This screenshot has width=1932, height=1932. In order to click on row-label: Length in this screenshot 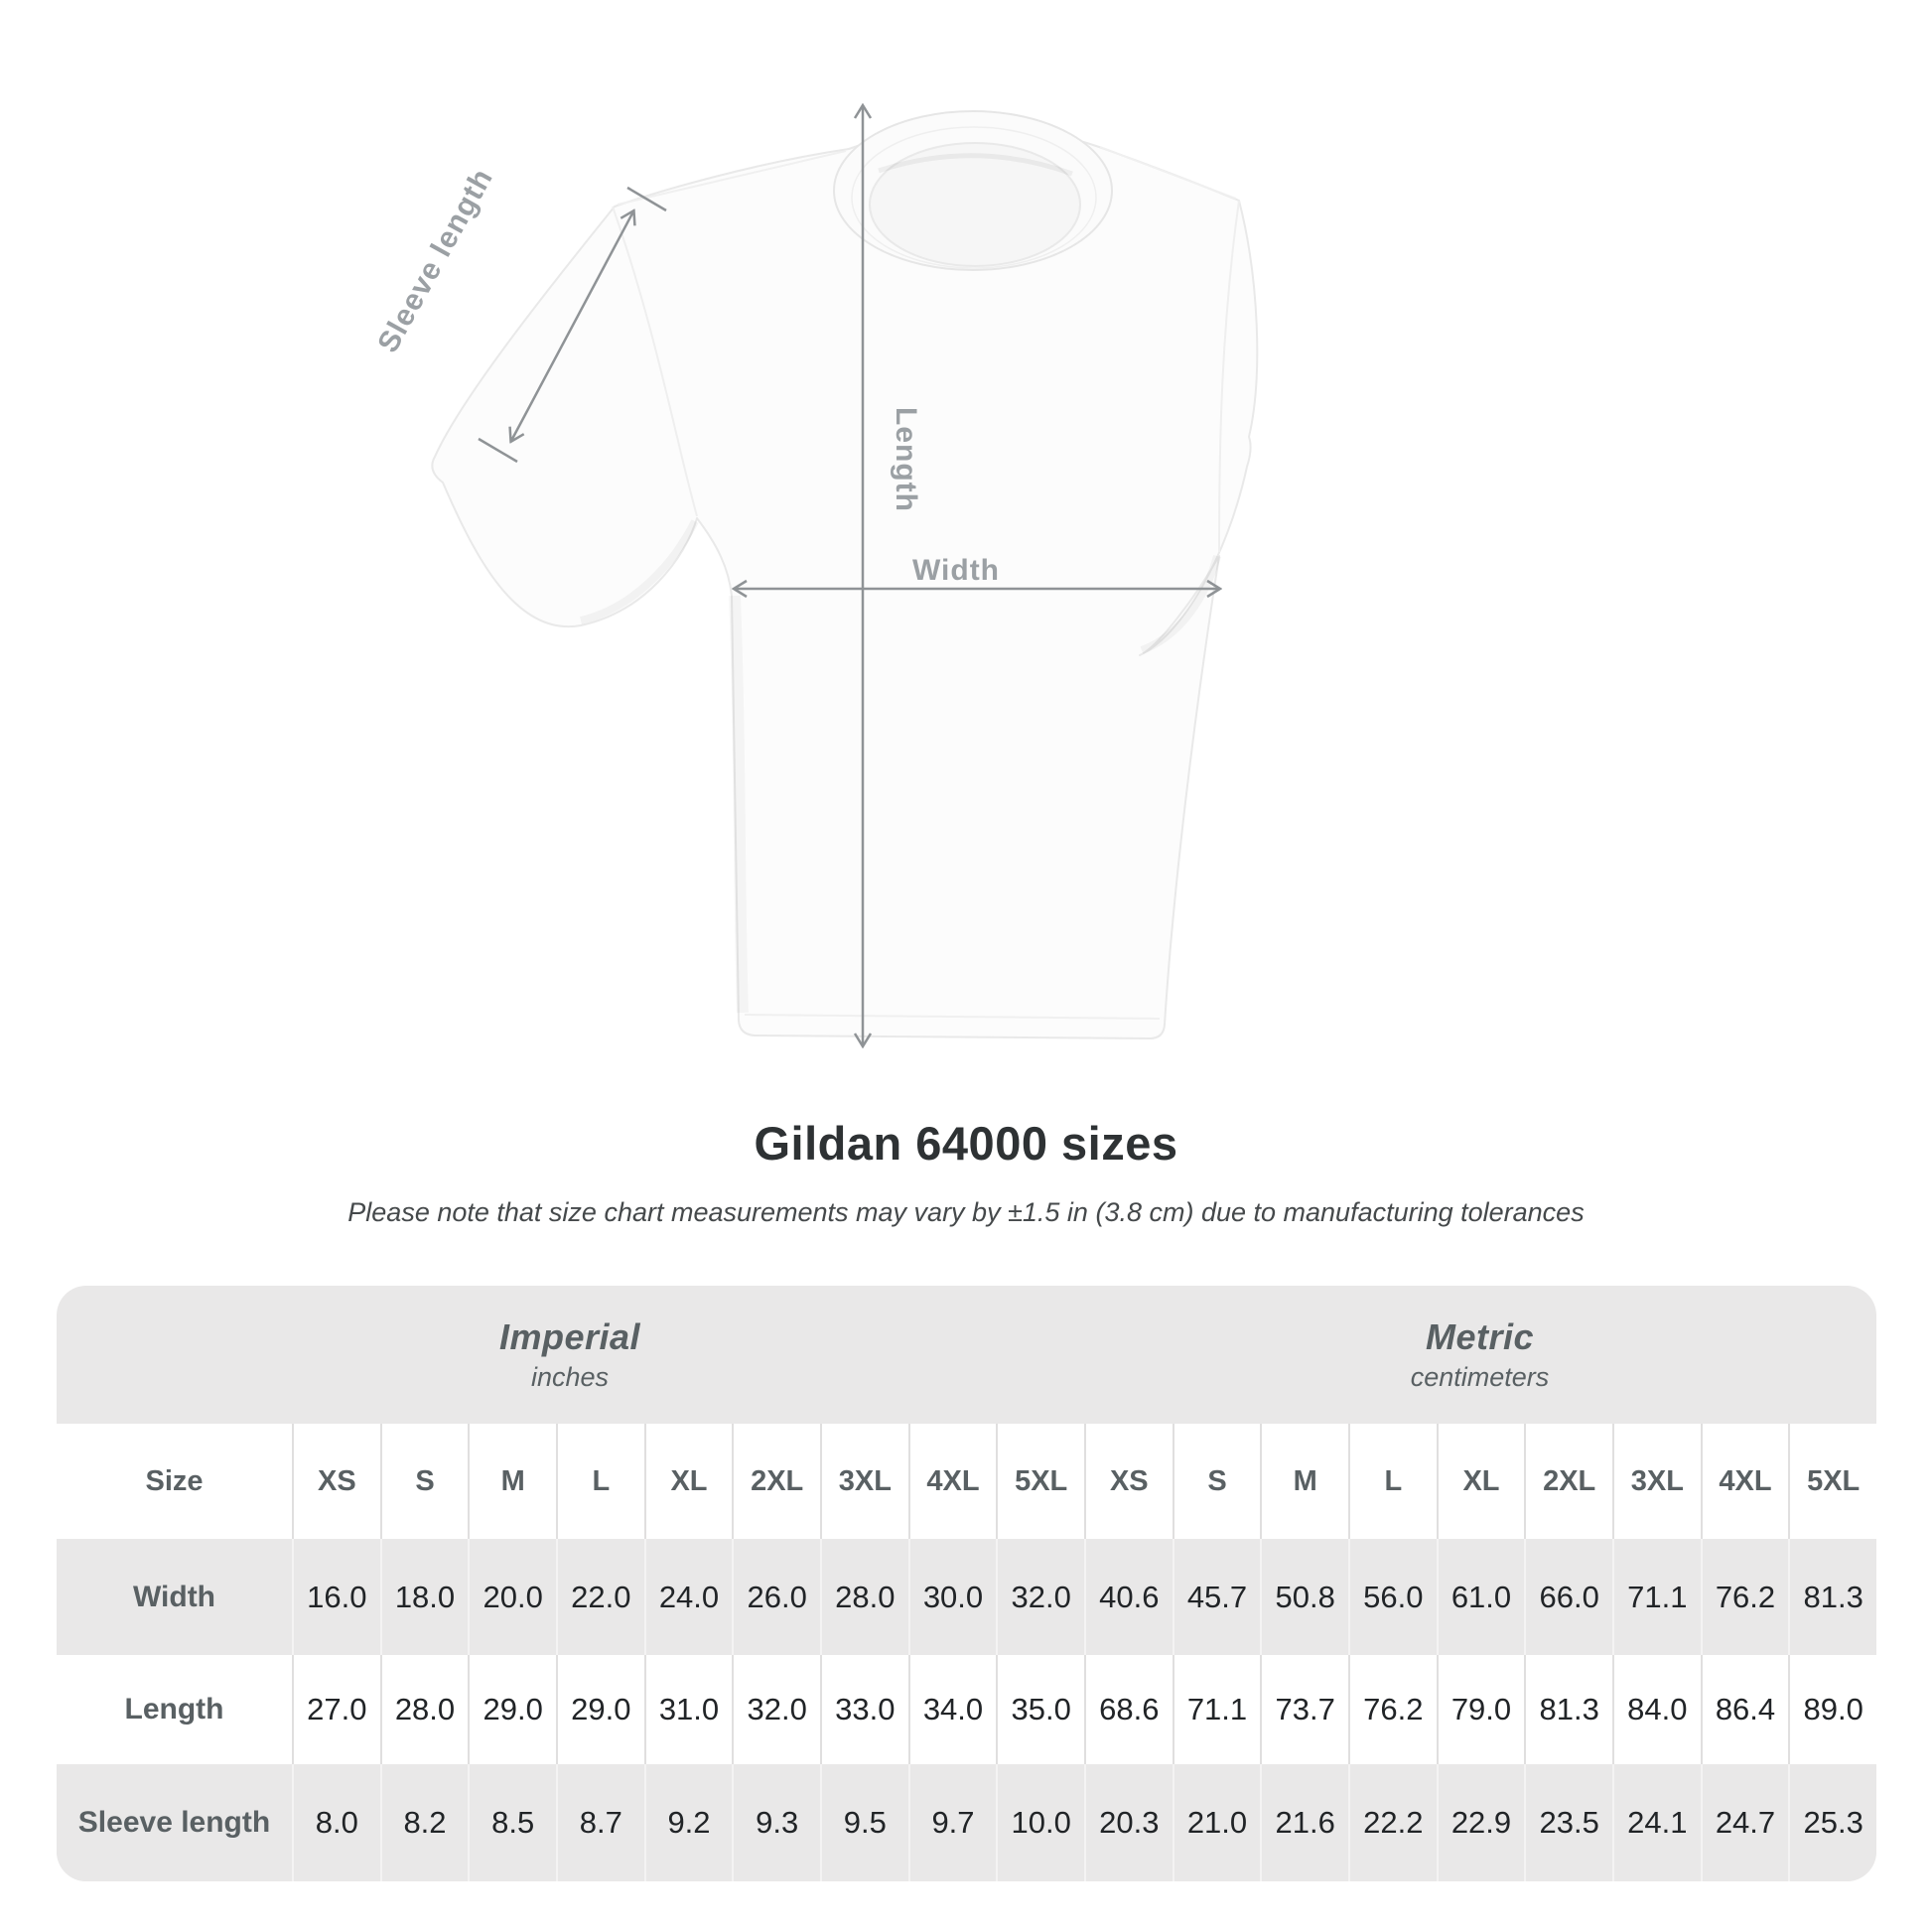, I will do `click(174, 1709)`.